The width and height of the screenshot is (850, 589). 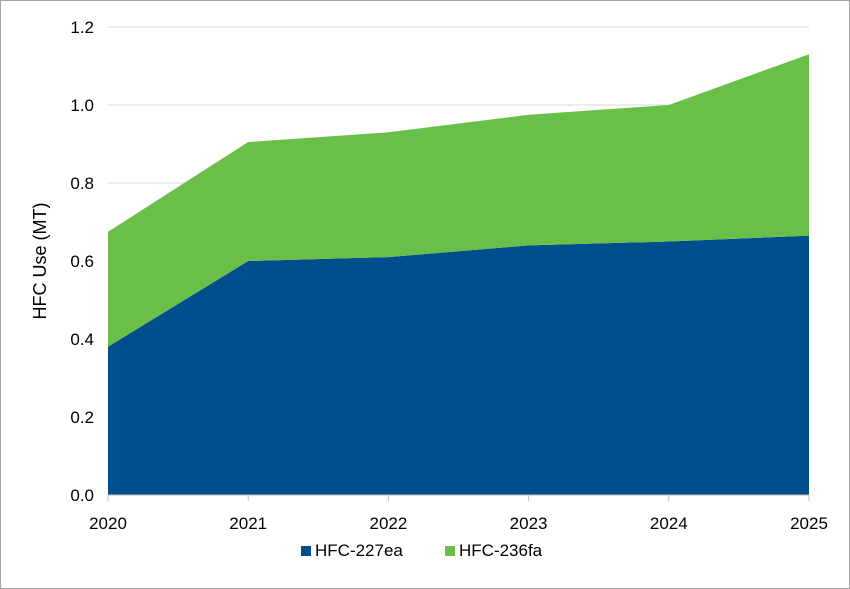 What do you see at coordinates (669, 523) in the screenshot?
I see `x-tick-label: 2024` at bounding box center [669, 523].